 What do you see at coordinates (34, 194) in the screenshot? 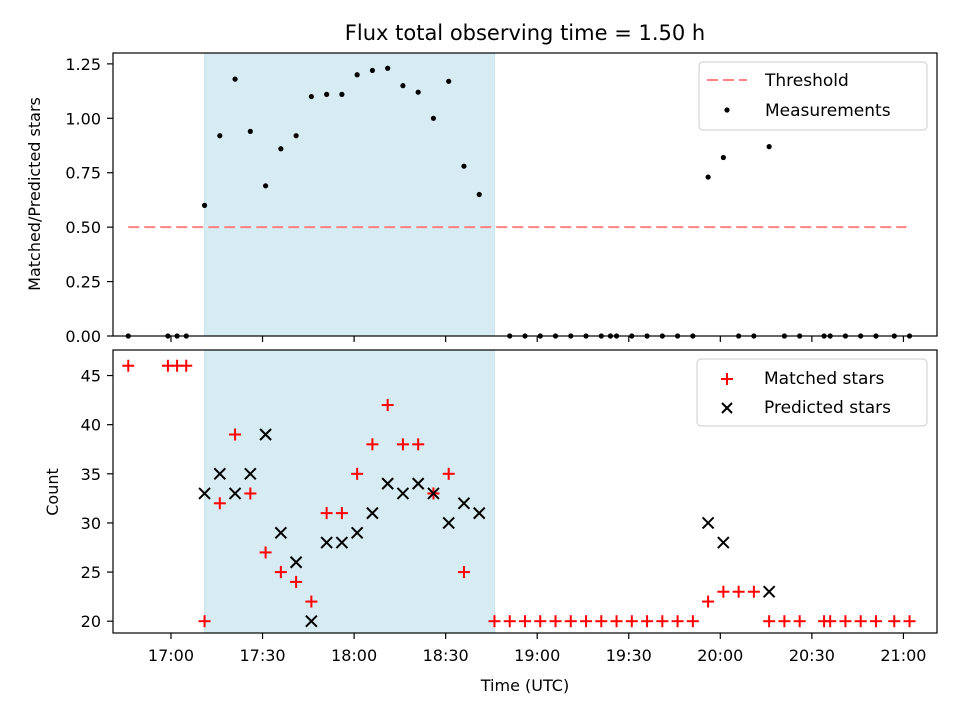
I see `top-y-axis-label: Matched/Predicted stars` at bounding box center [34, 194].